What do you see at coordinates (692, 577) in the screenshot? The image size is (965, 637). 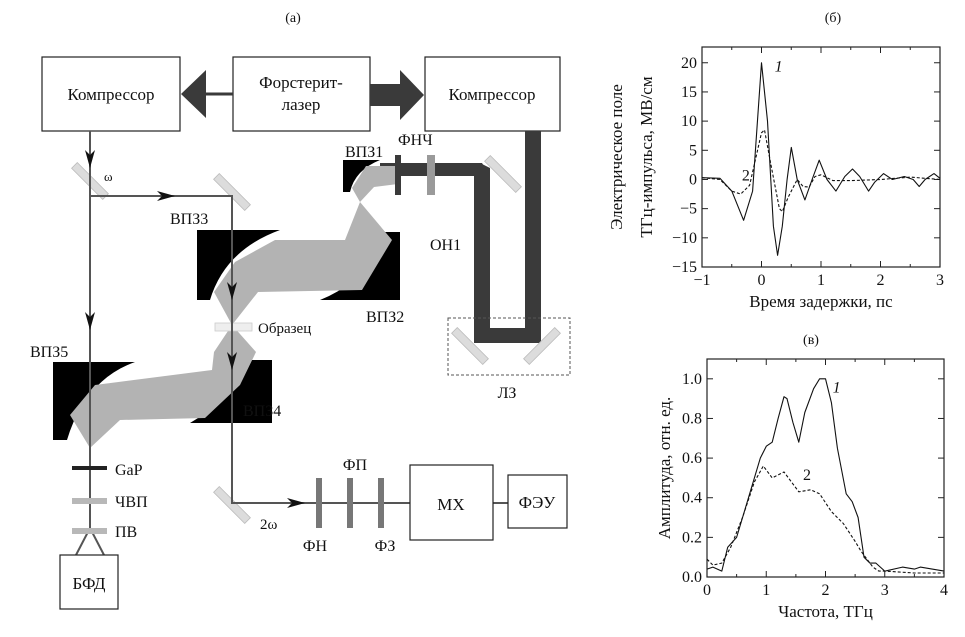 I see `y-tick-label: 0.0` at bounding box center [692, 577].